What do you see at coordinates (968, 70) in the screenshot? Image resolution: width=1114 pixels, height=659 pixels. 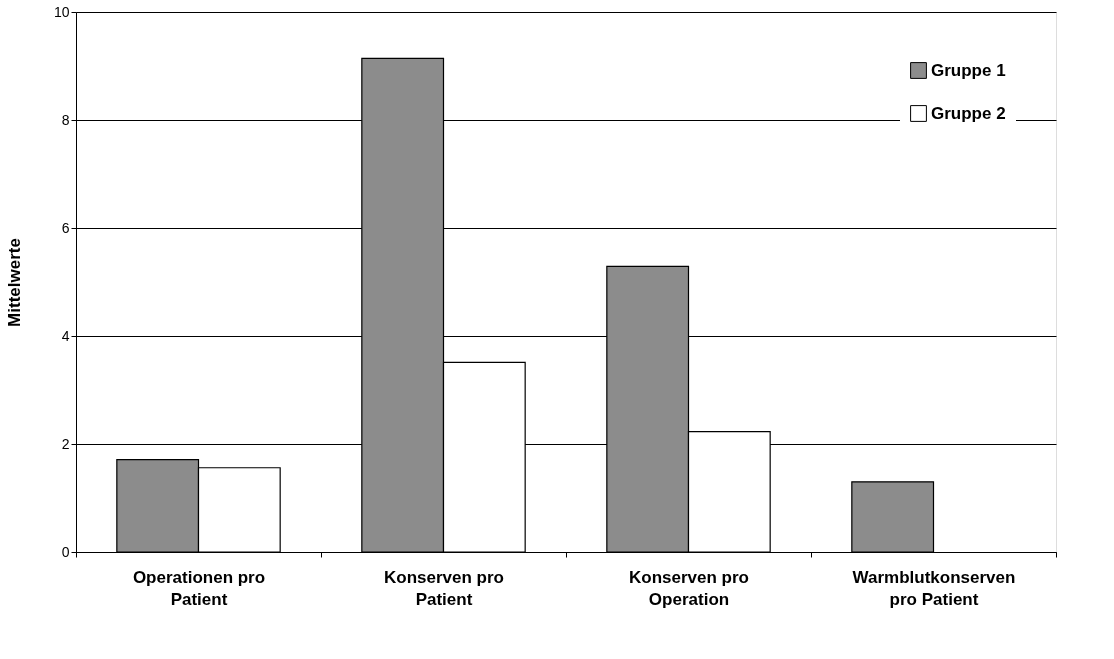 I see `legend-label: Gruppe 1` at bounding box center [968, 70].